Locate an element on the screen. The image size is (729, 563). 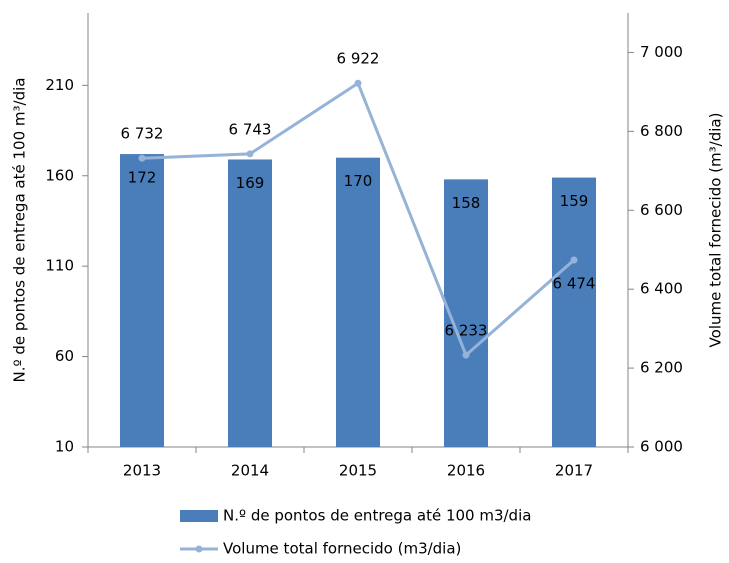
y-tick-label: 10 is located at coordinates (64, 447).